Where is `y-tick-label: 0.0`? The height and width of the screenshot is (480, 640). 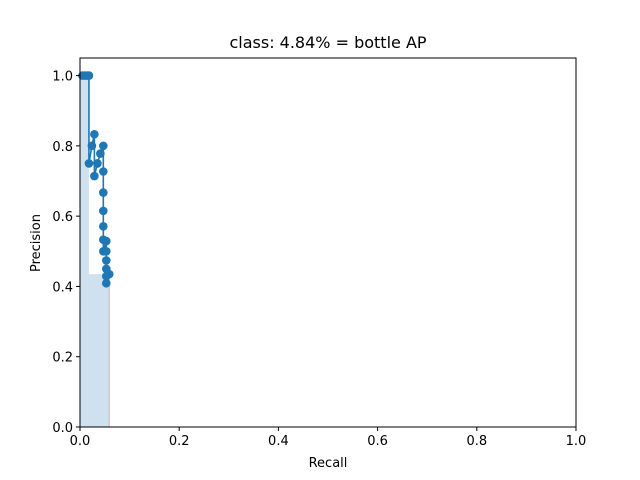 y-tick-label: 0.0 is located at coordinates (62, 428).